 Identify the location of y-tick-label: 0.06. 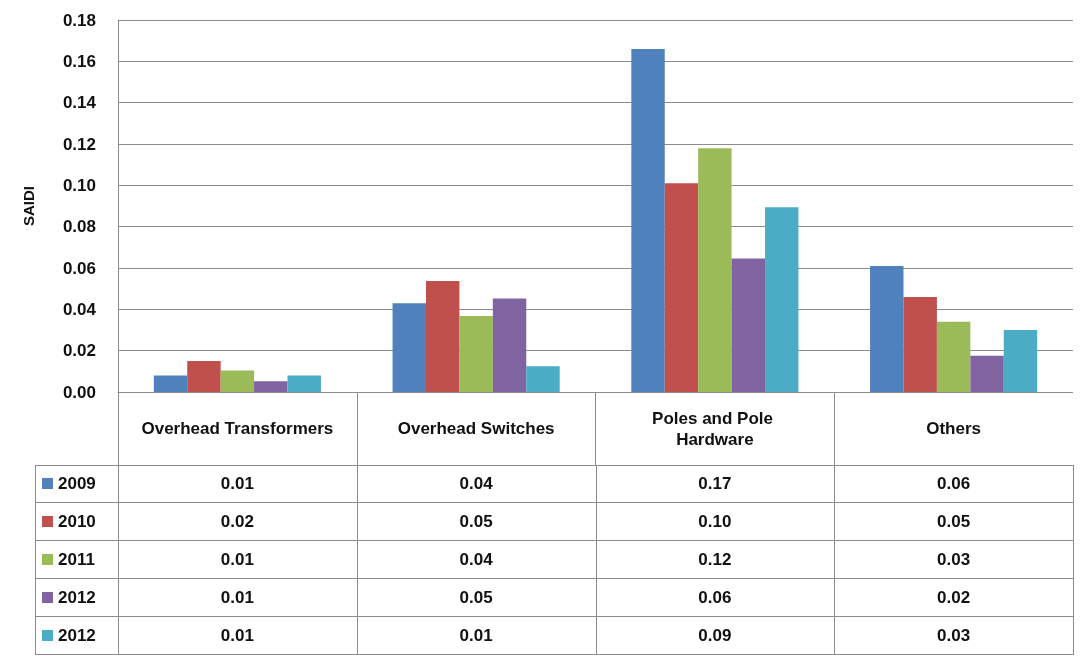
(79, 268).